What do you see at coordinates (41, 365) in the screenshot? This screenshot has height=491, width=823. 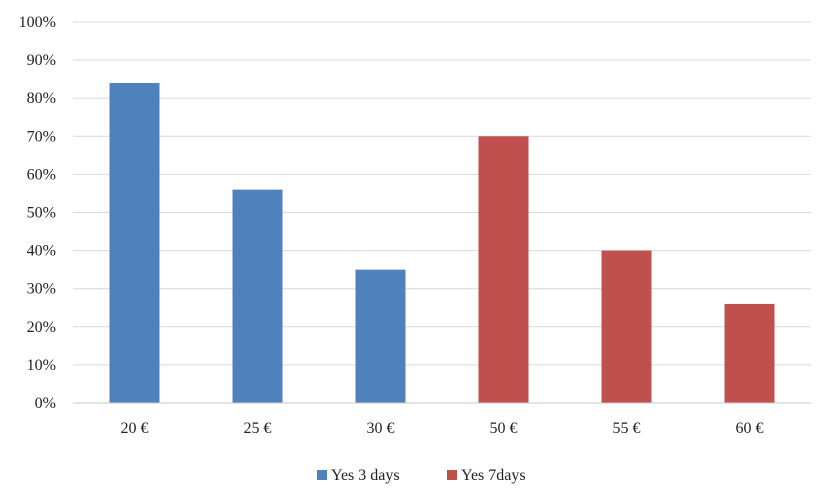 I see `y-tick-label: 10%` at bounding box center [41, 365].